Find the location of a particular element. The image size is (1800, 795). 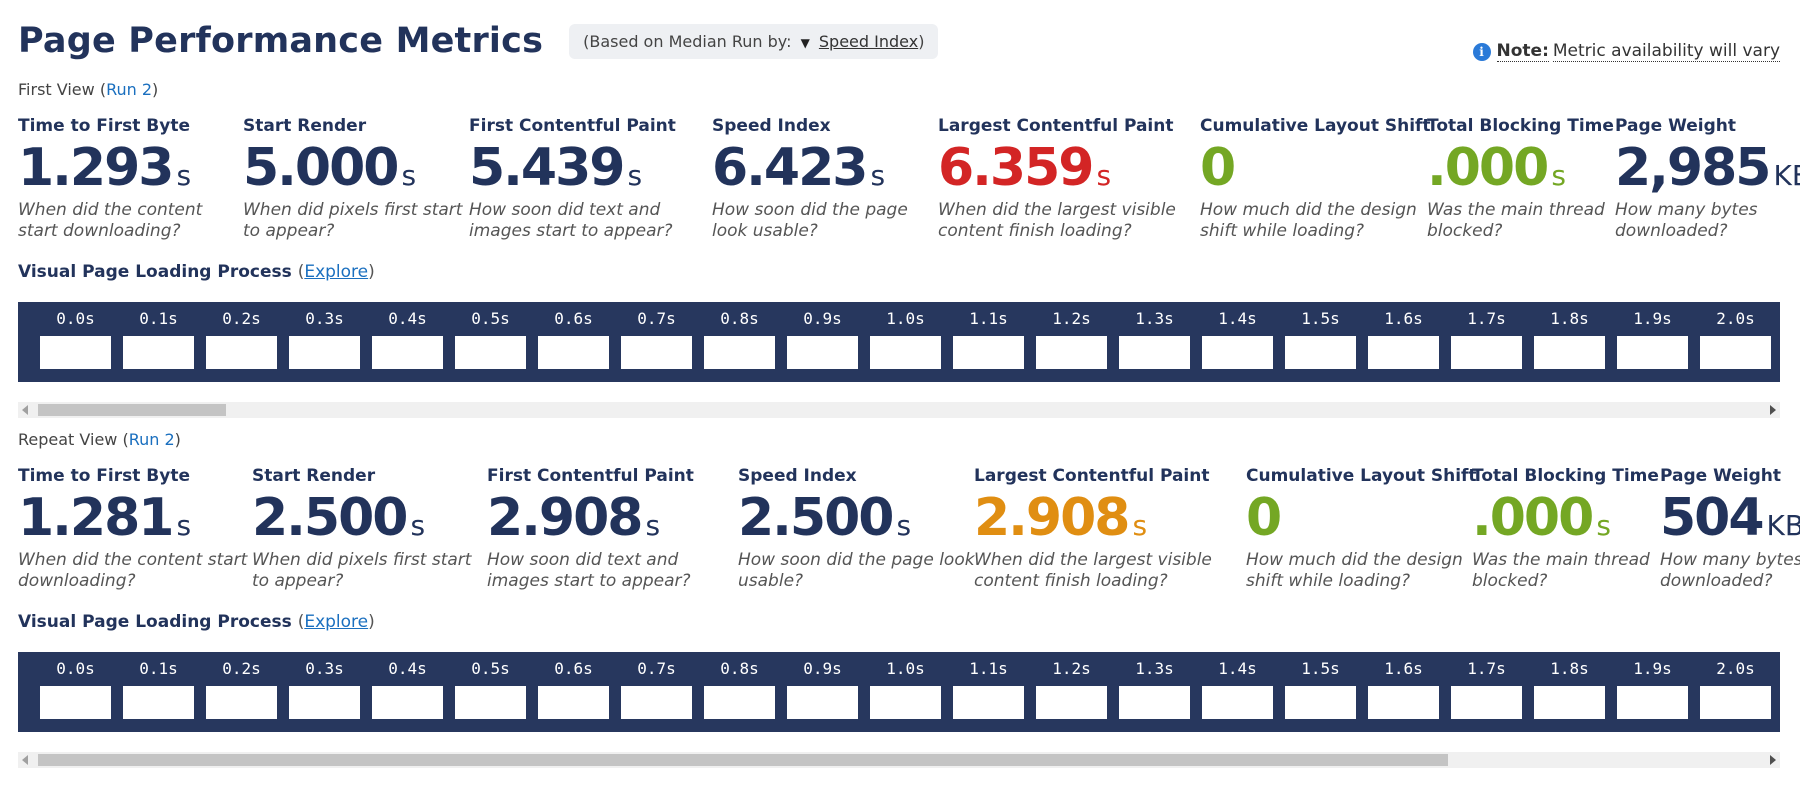

filmstrip-frame: 2.0s is located at coordinates (1735, 335).